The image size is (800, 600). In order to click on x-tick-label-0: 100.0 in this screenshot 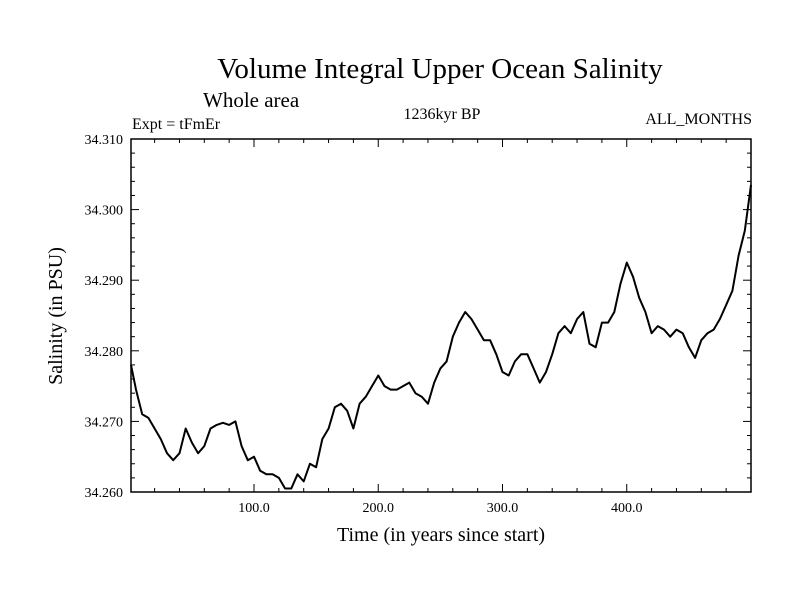, I will do `click(254, 508)`.